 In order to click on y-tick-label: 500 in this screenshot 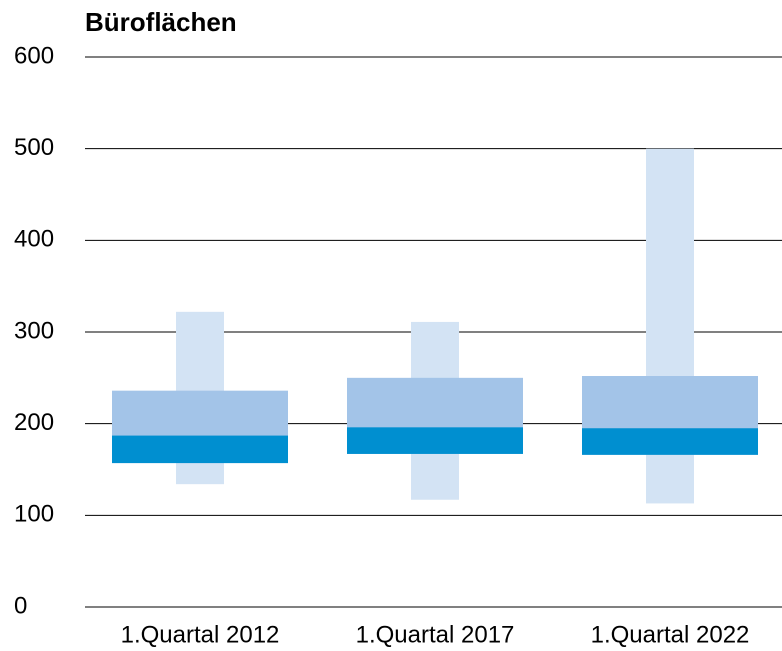, I will do `click(34, 147)`.